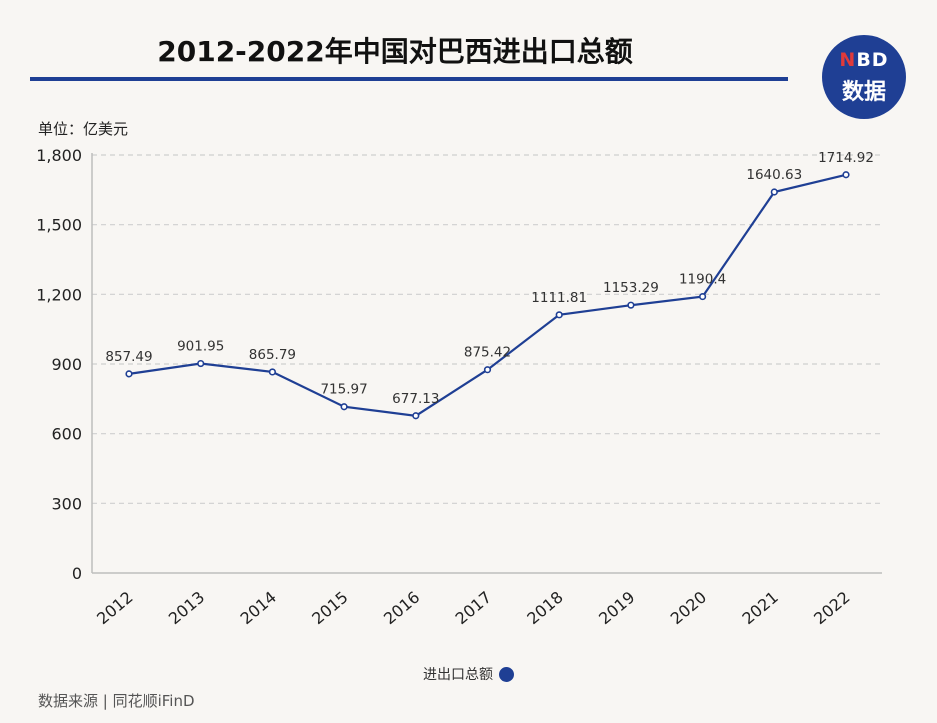  What do you see at coordinates (128, 357) in the screenshot?
I see `data-label: 857.49` at bounding box center [128, 357].